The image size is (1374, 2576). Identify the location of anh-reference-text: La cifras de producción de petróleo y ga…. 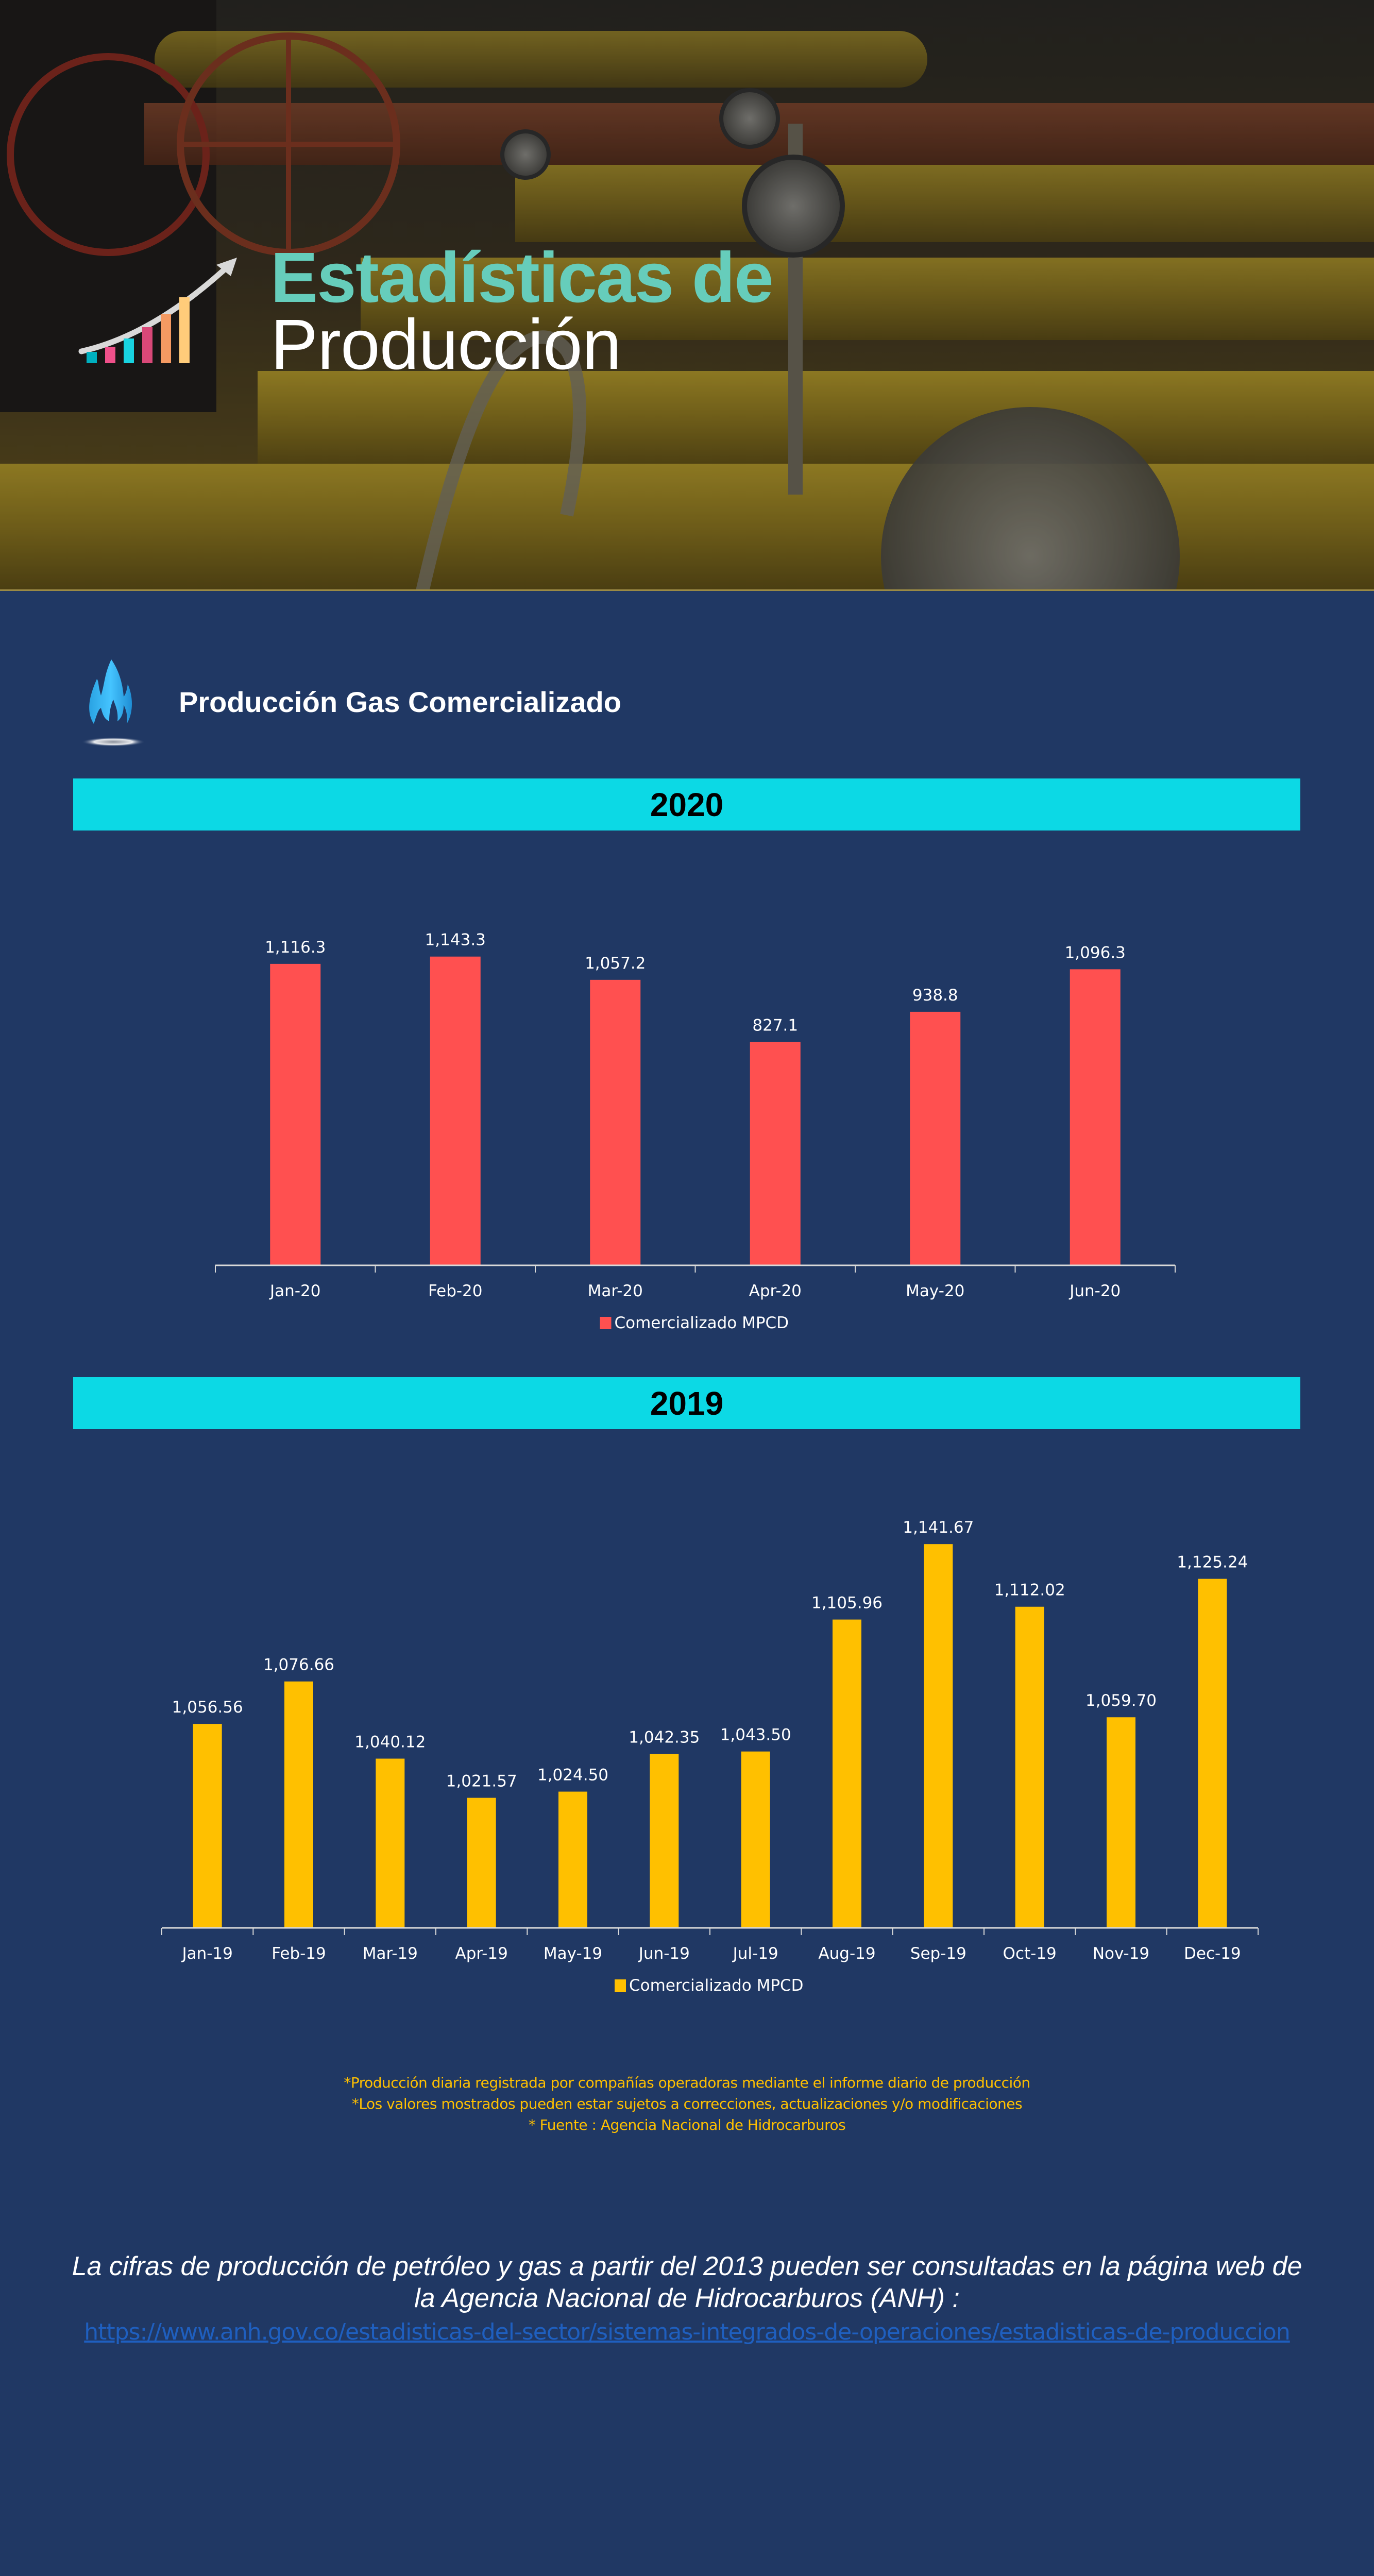
(687, 2282).